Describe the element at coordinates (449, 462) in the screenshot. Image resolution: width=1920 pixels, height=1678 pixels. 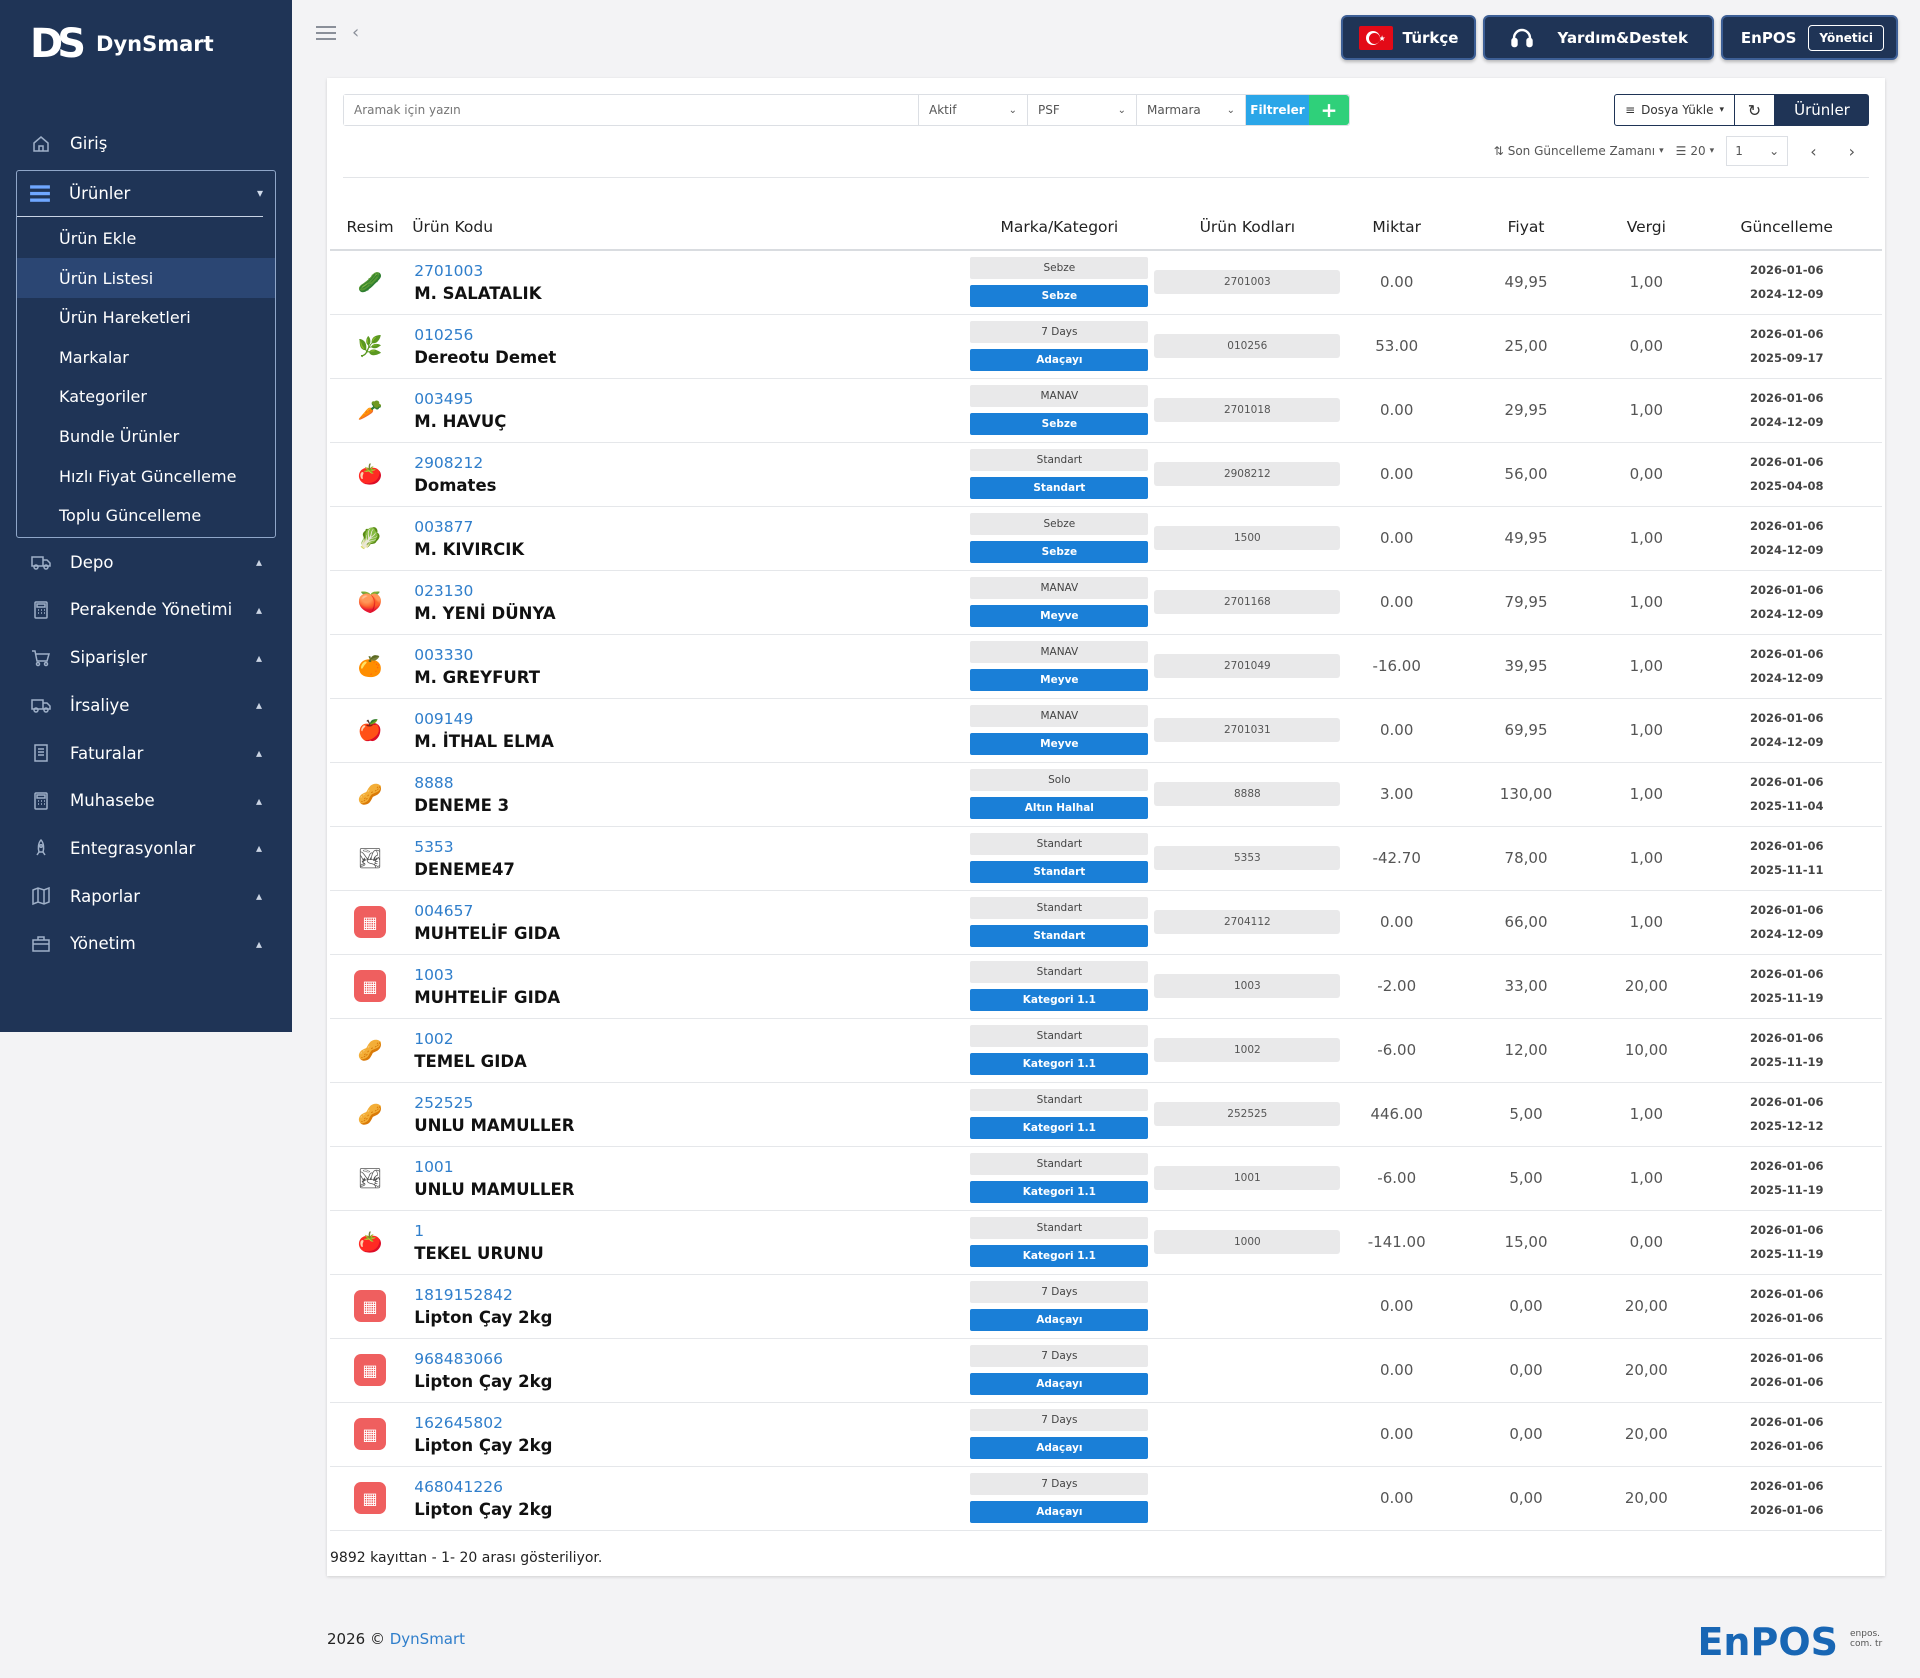
I see `product-code-link: 2908212` at that location.